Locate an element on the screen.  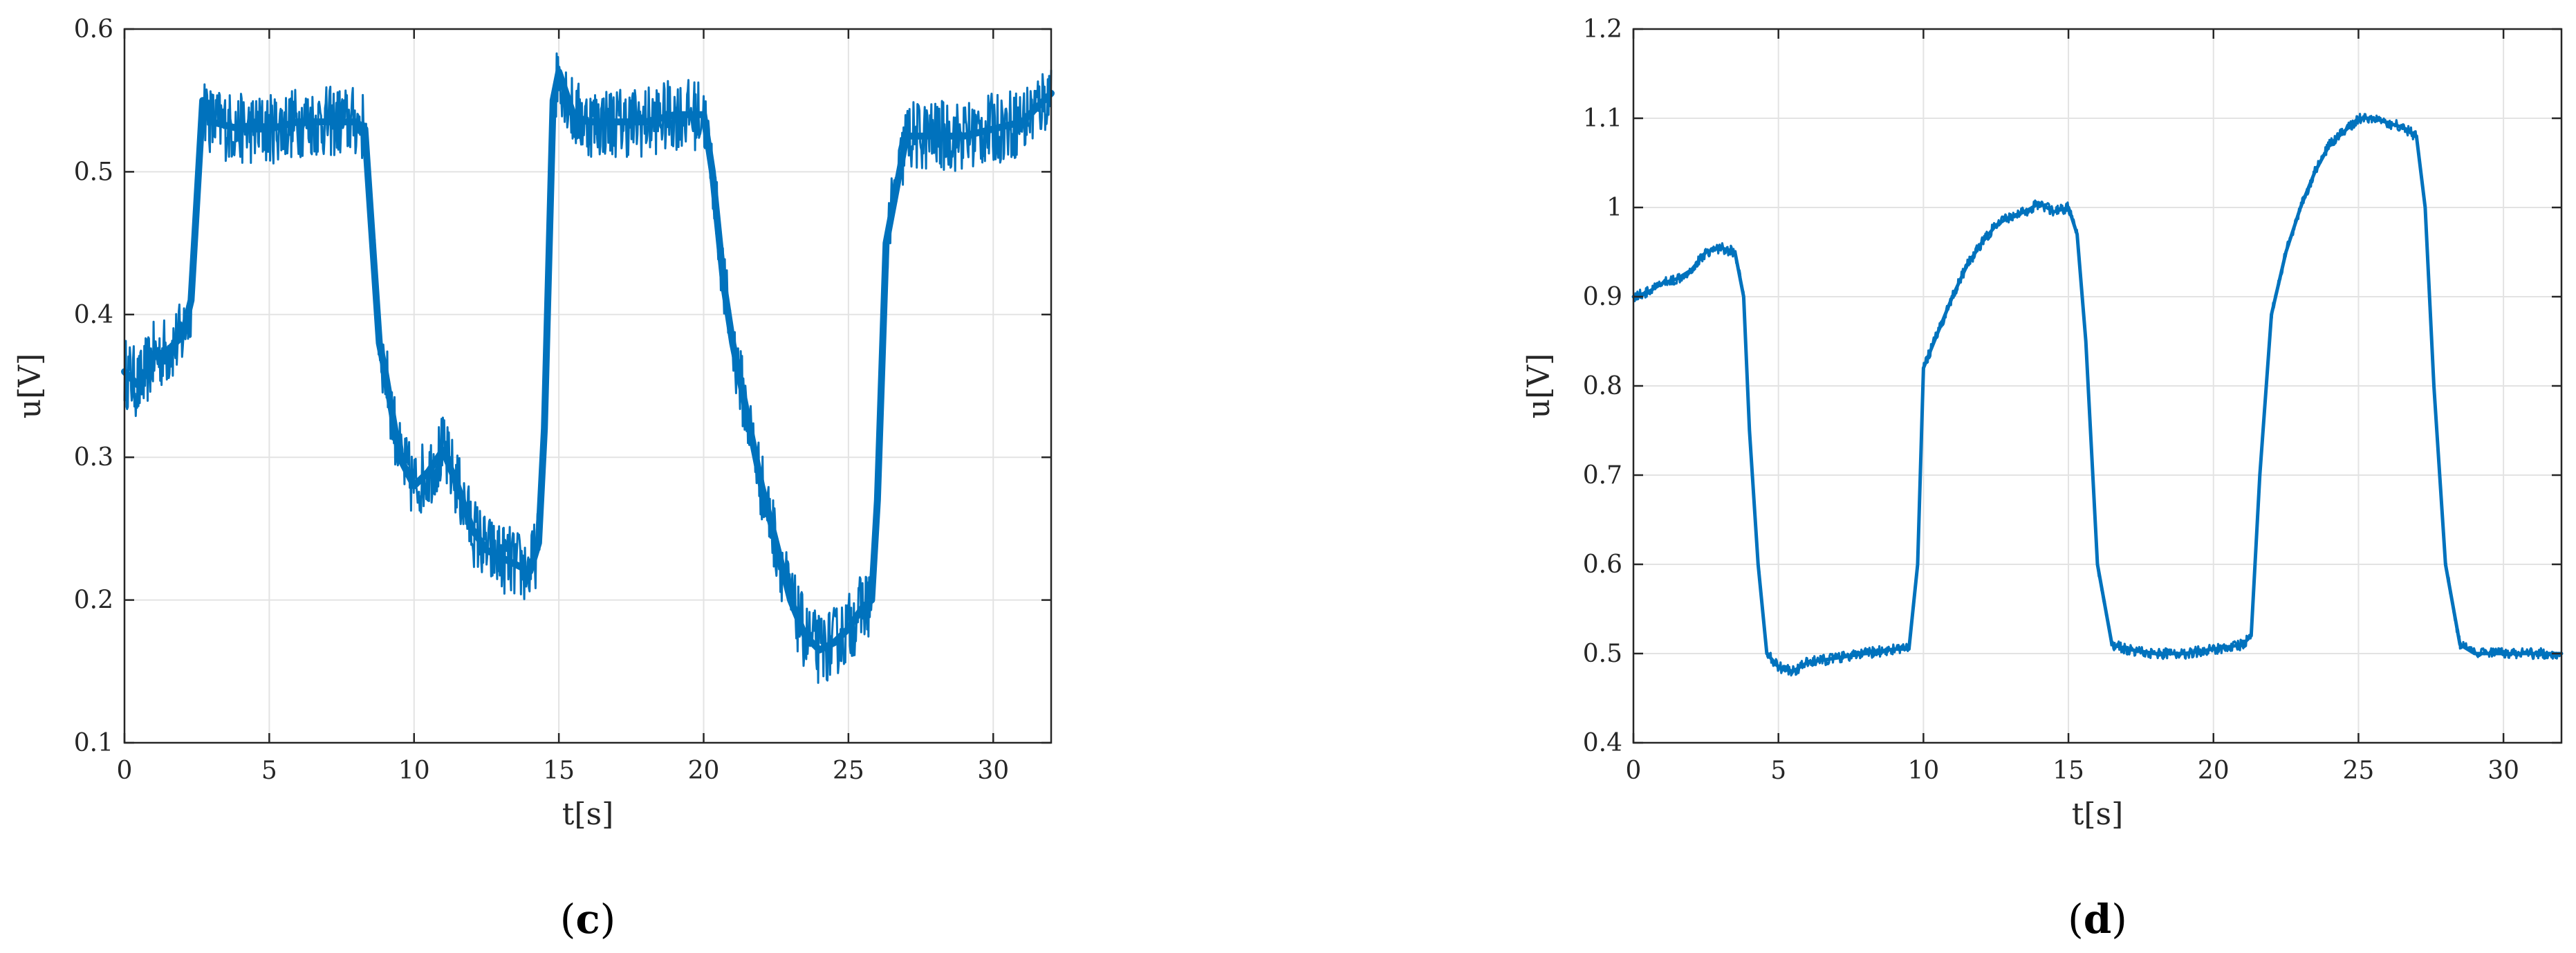
y-tick-label-d-2: 0.6 is located at coordinates (1603, 564).